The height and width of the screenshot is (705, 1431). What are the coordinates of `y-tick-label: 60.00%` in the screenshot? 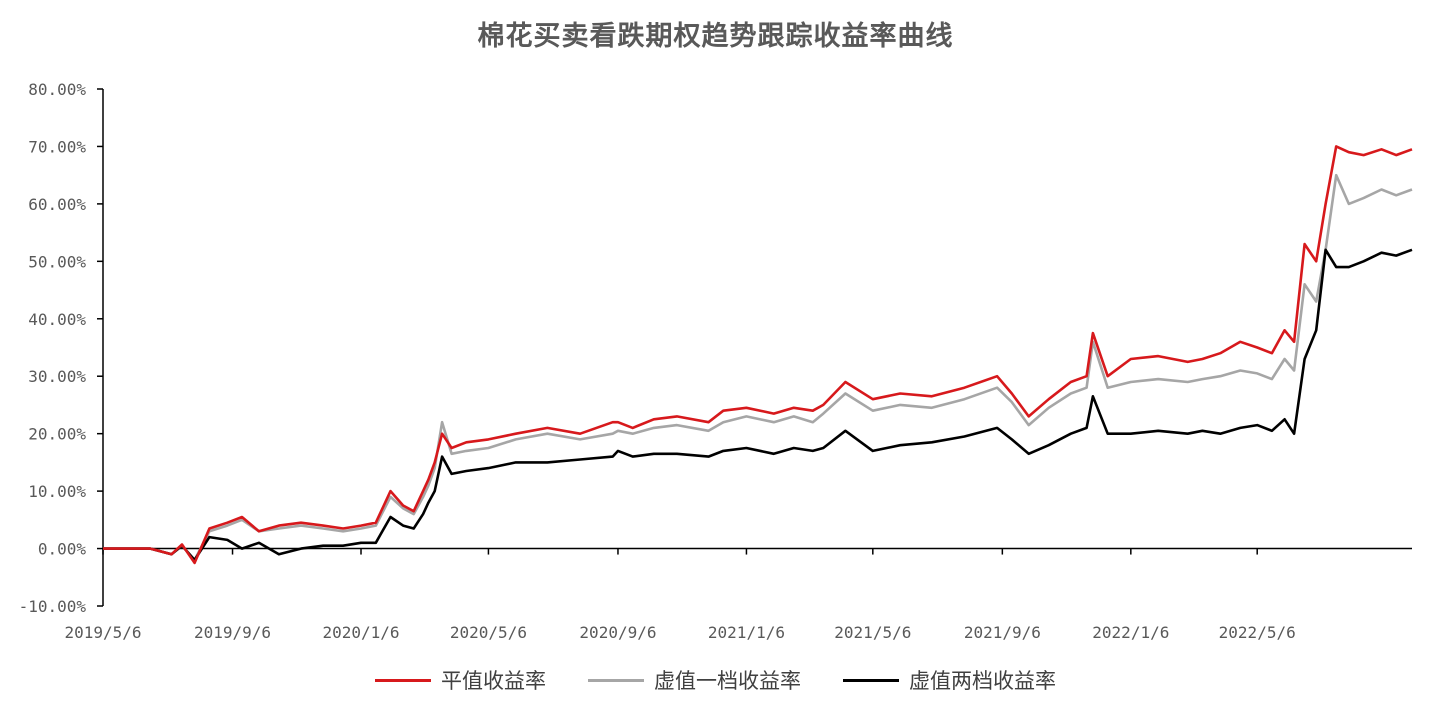 It's located at (57, 204).